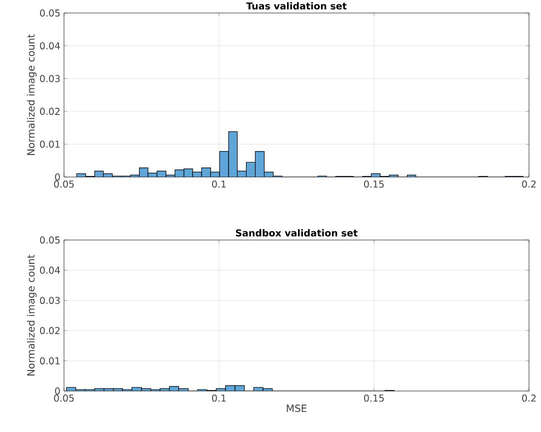  I want to click on chart-title: Tuas validation set, so click(296, 6).